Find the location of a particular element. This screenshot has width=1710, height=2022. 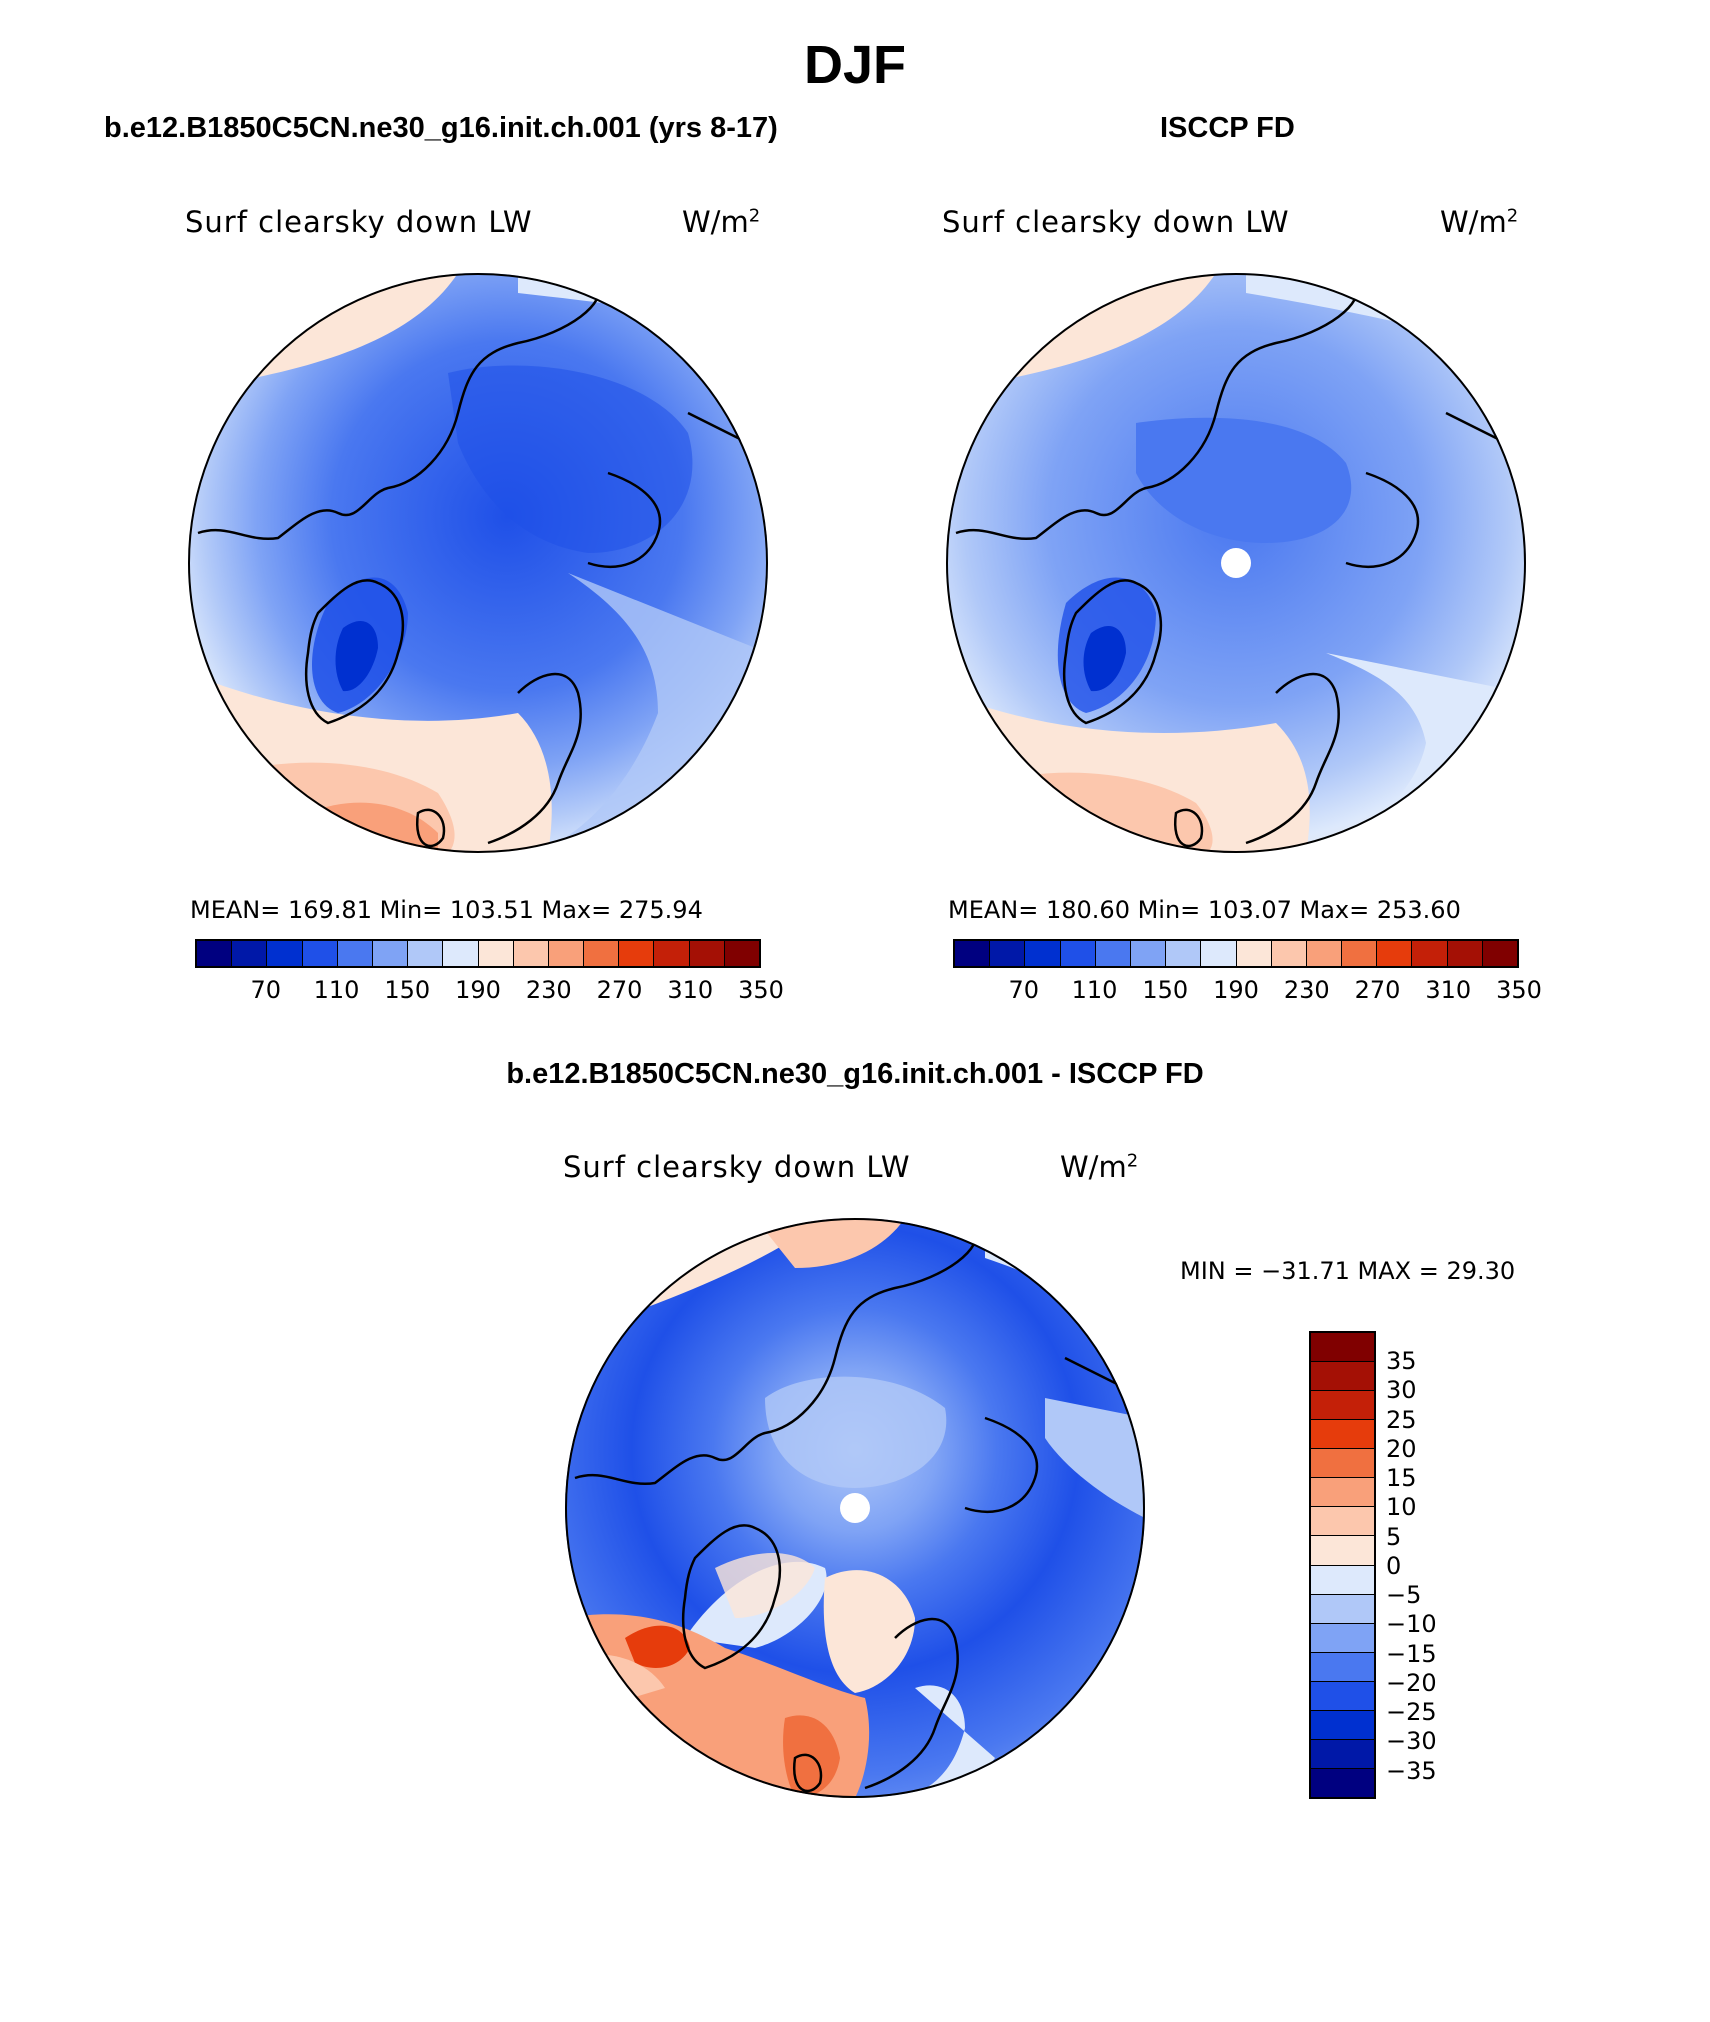

panel-2-coastlines is located at coordinates (1231, 565).